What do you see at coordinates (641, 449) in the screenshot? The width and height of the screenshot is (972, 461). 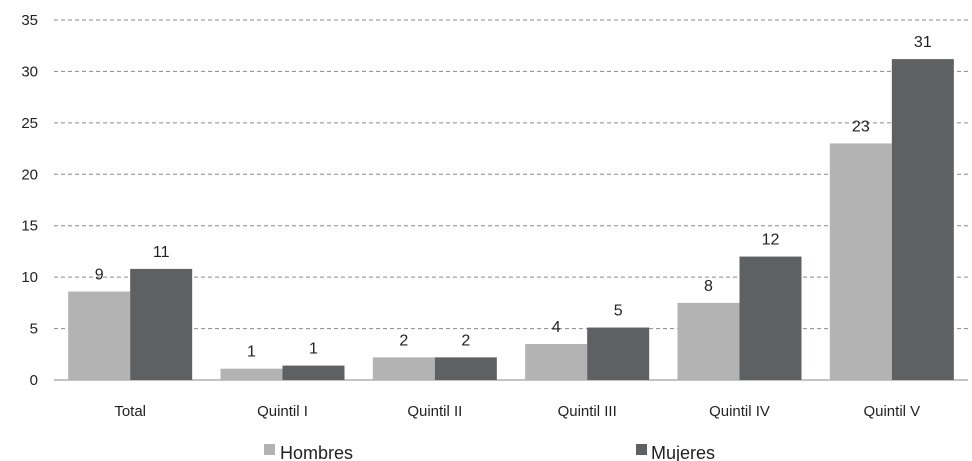 I see `legend-swatch-mujeres` at bounding box center [641, 449].